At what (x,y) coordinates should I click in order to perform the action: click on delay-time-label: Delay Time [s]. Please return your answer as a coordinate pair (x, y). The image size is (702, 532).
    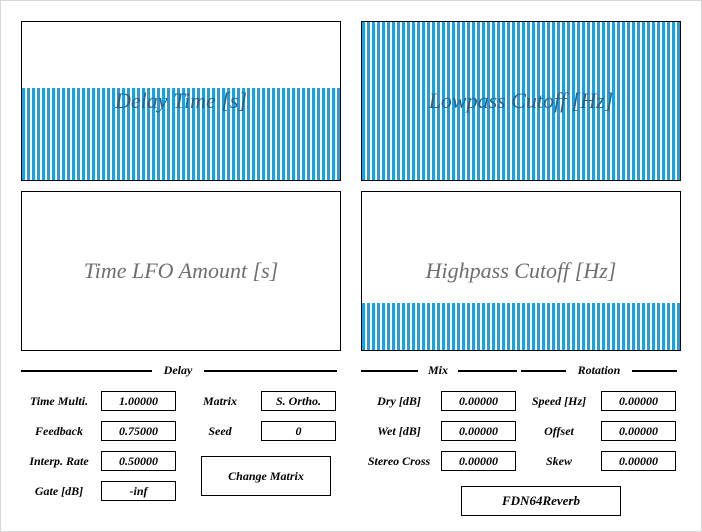
    Looking at the image, I should click on (181, 100).